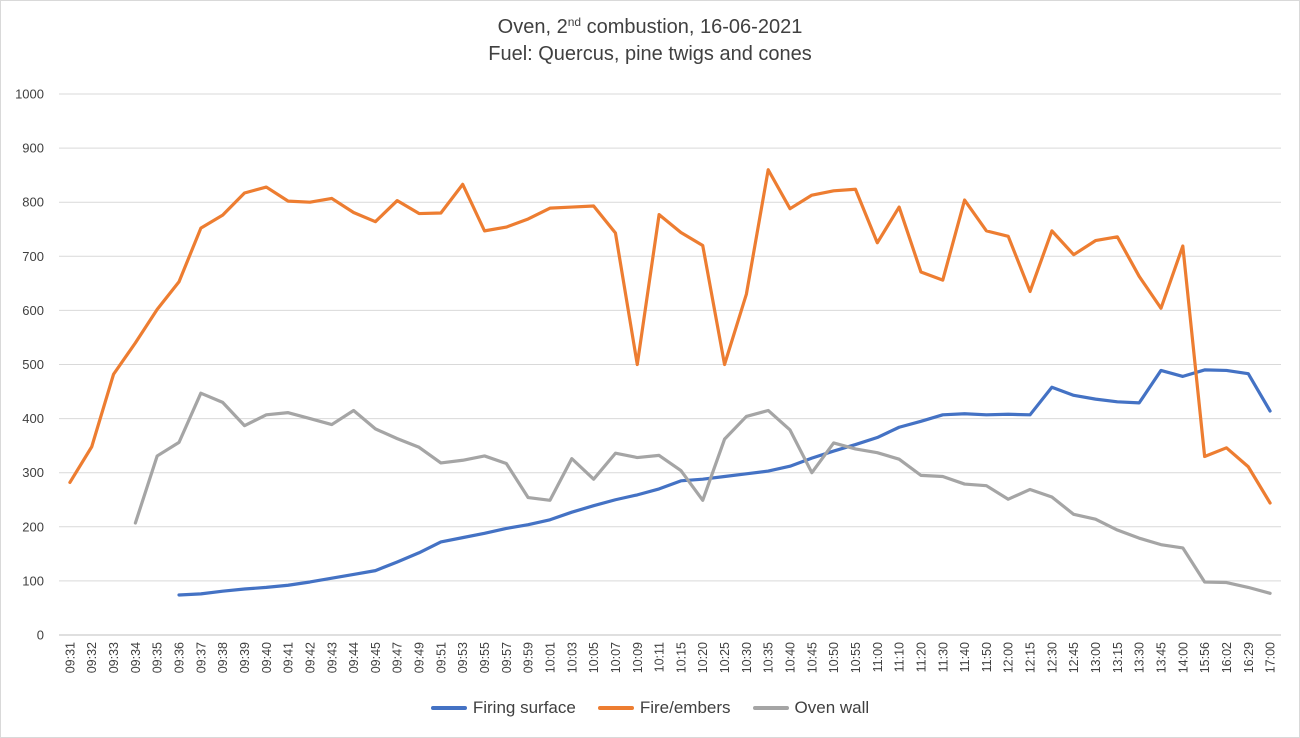 The width and height of the screenshot is (1300, 738). Describe the element at coordinates (834, 657) in the screenshot. I see `x-tick-label: 10:50` at that location.